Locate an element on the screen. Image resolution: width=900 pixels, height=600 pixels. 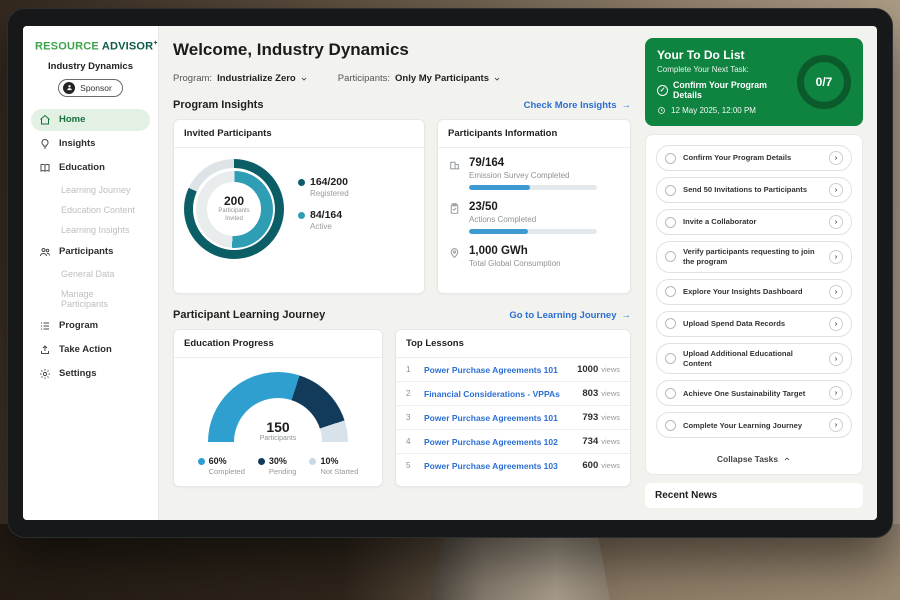
todo-subtitle: Complete Your Next Task: is located at coordinates (703, 69).